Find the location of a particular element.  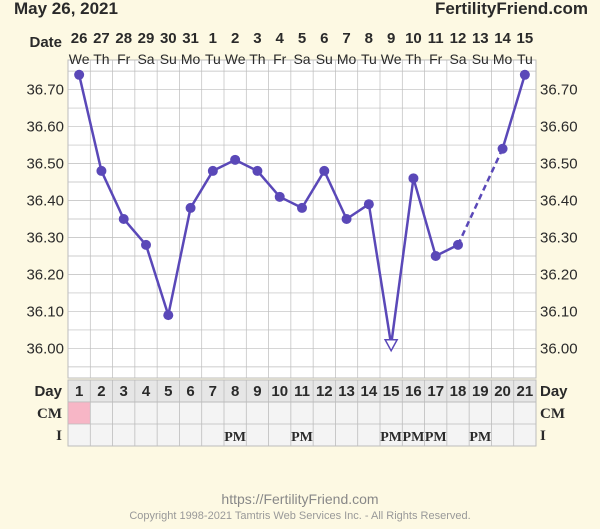

brand-name: FertilityFriend.com is located at coordinates (511, 9).